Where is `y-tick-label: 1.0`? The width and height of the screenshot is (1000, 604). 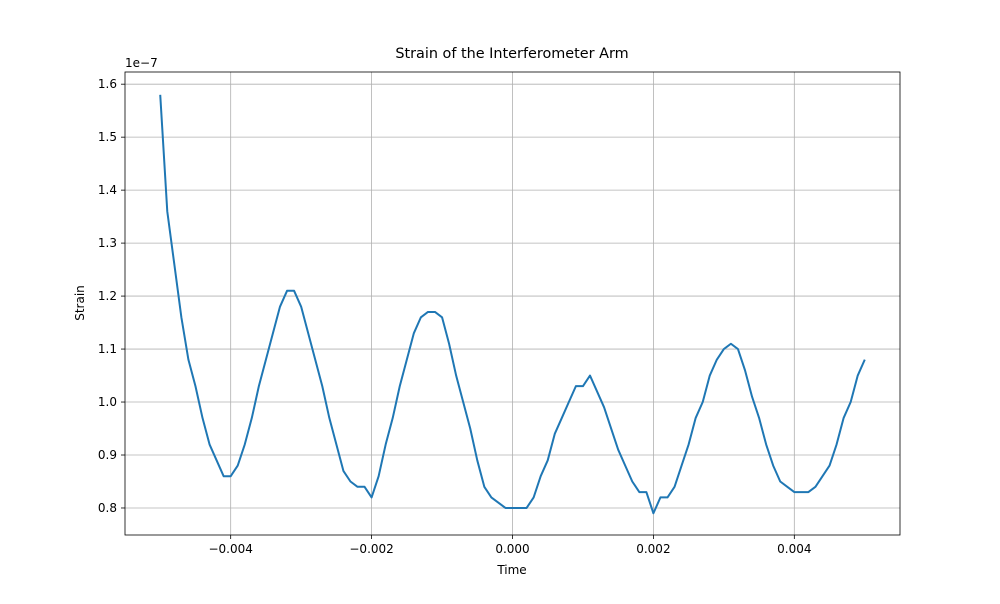
y-tick-label: 1.0 is located at coordinates (107, 402).